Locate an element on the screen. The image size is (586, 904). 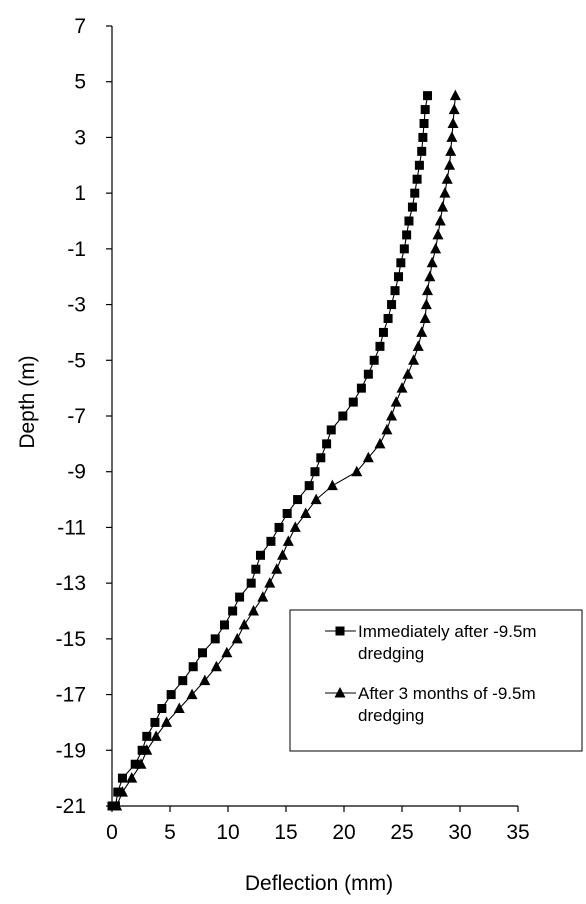
x-tick-label: 5 is located at coordinates (170, 832).